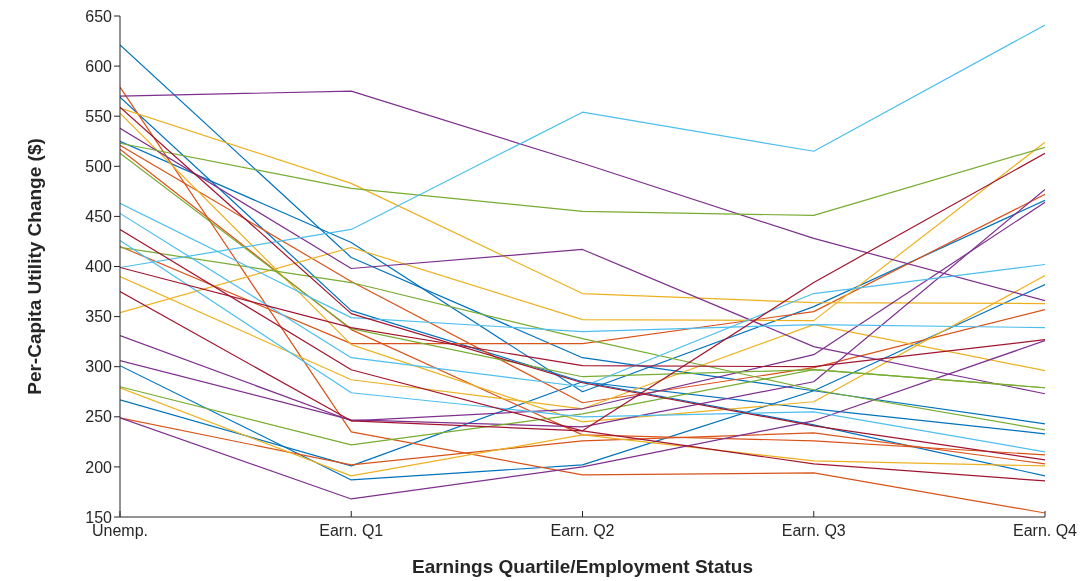 This screenshot has height=581, width=1083. I want to click on x-tick-label: Earn. Q2, so click(582, 531).